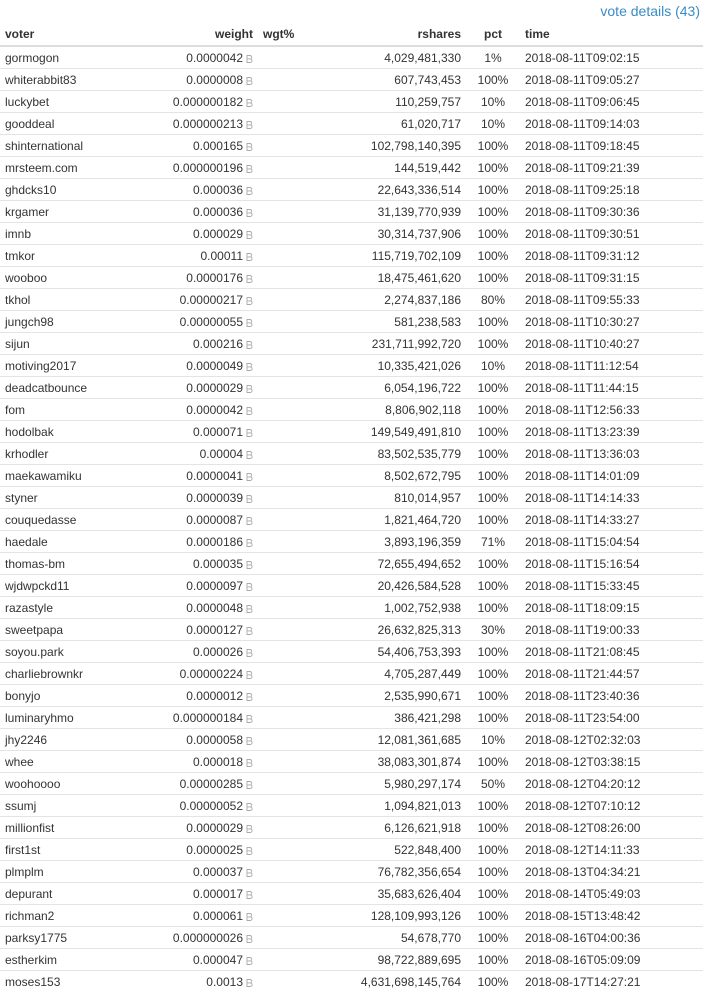 The image size is (703, 989). What do you see at coordinates (80, 233) in the screenshot?
I see `voter: imnb` at bounding box center [80, 233].